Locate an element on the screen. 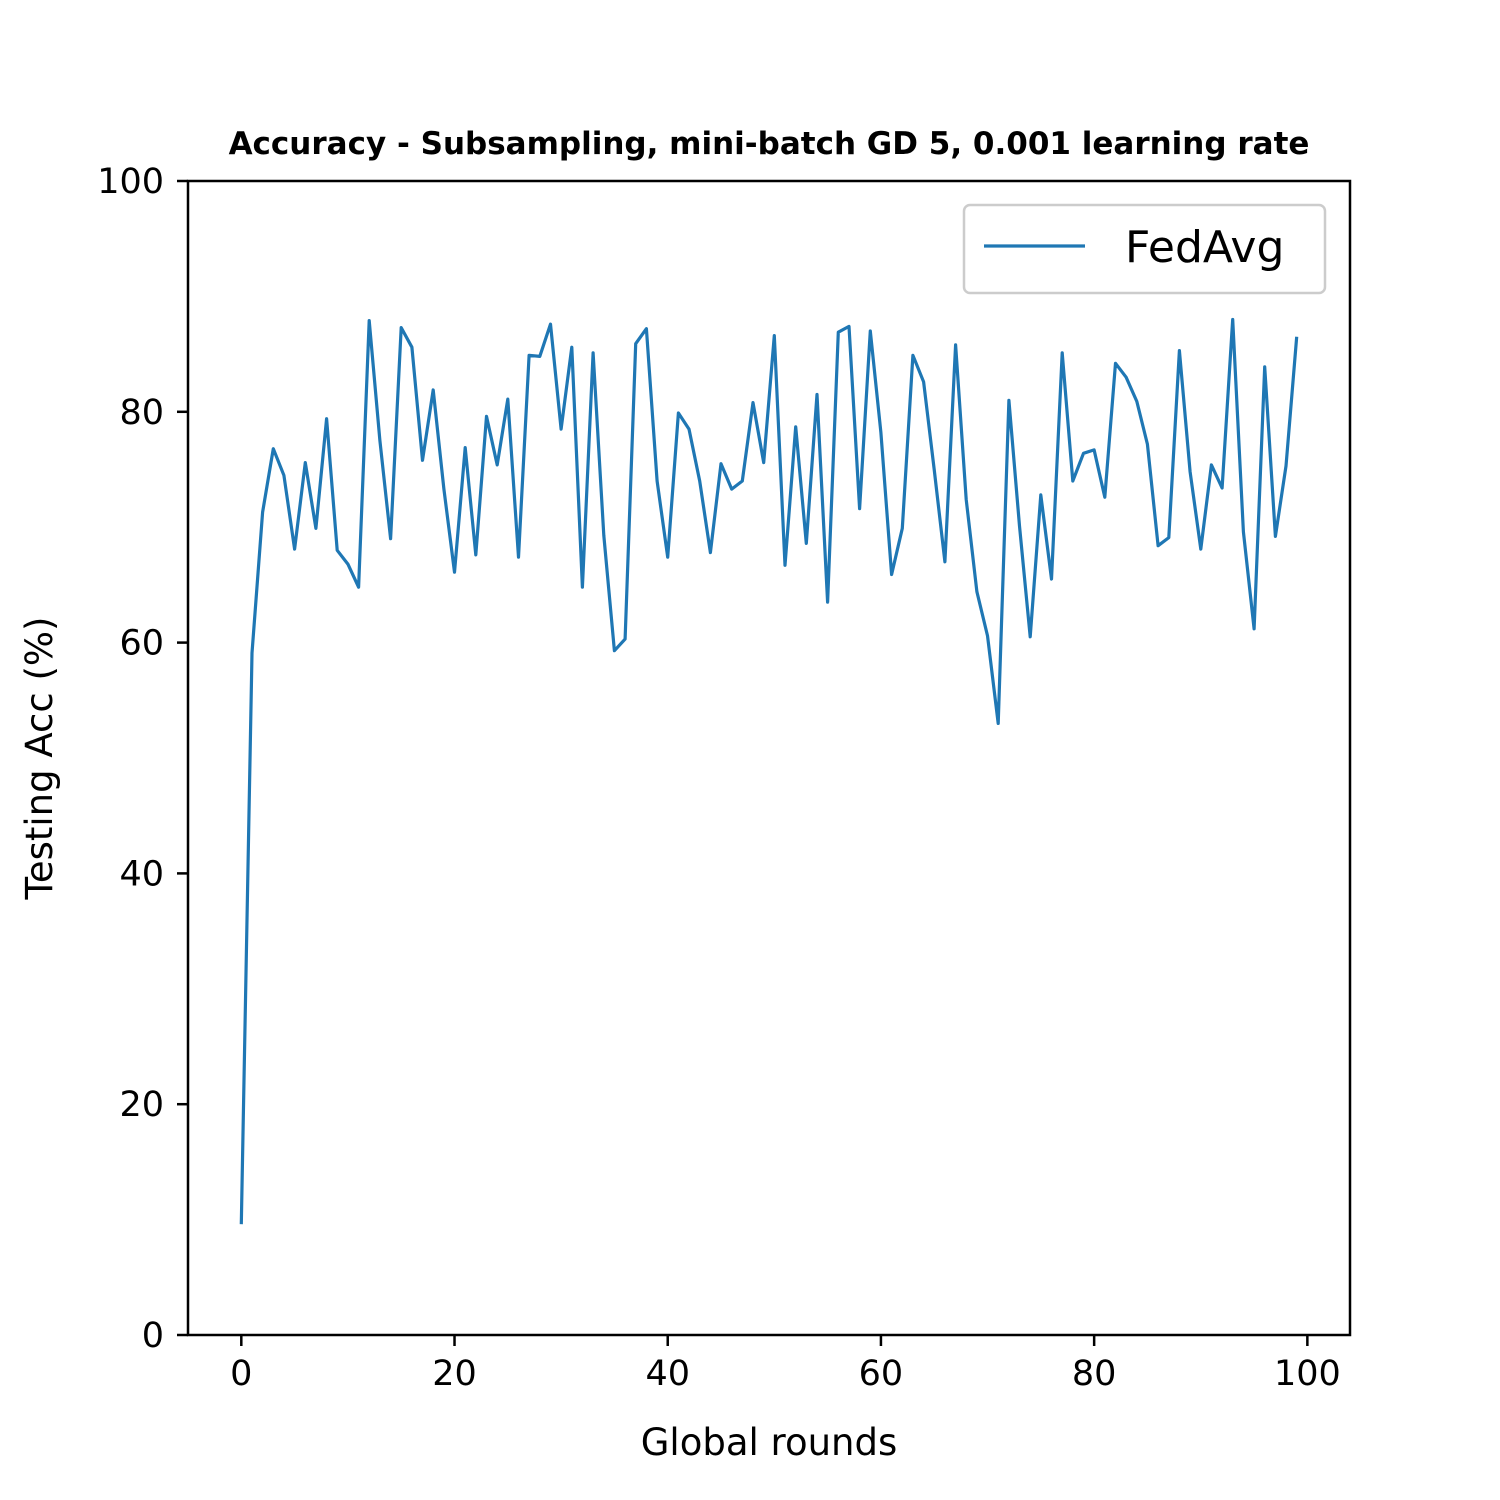 This screenshot has width=1500, height=1500. x-tick-label: 80 is located at coordinates (1094, 1374).